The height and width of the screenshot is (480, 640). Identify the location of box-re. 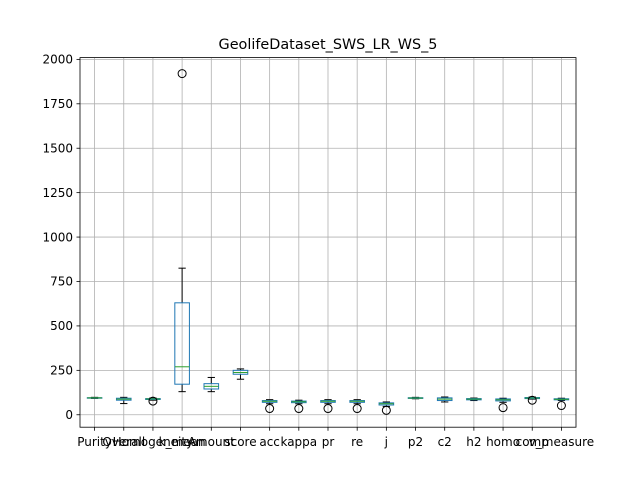
(357, 406).